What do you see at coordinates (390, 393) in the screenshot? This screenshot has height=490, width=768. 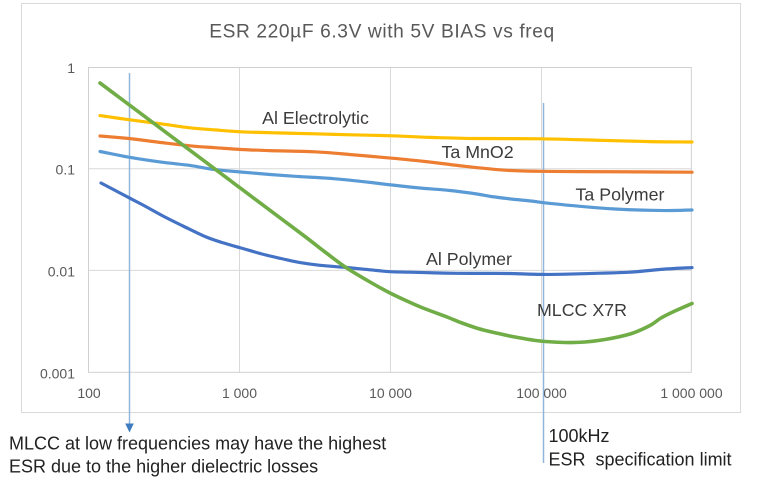 I see `svg-text: 10 000` at bounding box center [390, 393].